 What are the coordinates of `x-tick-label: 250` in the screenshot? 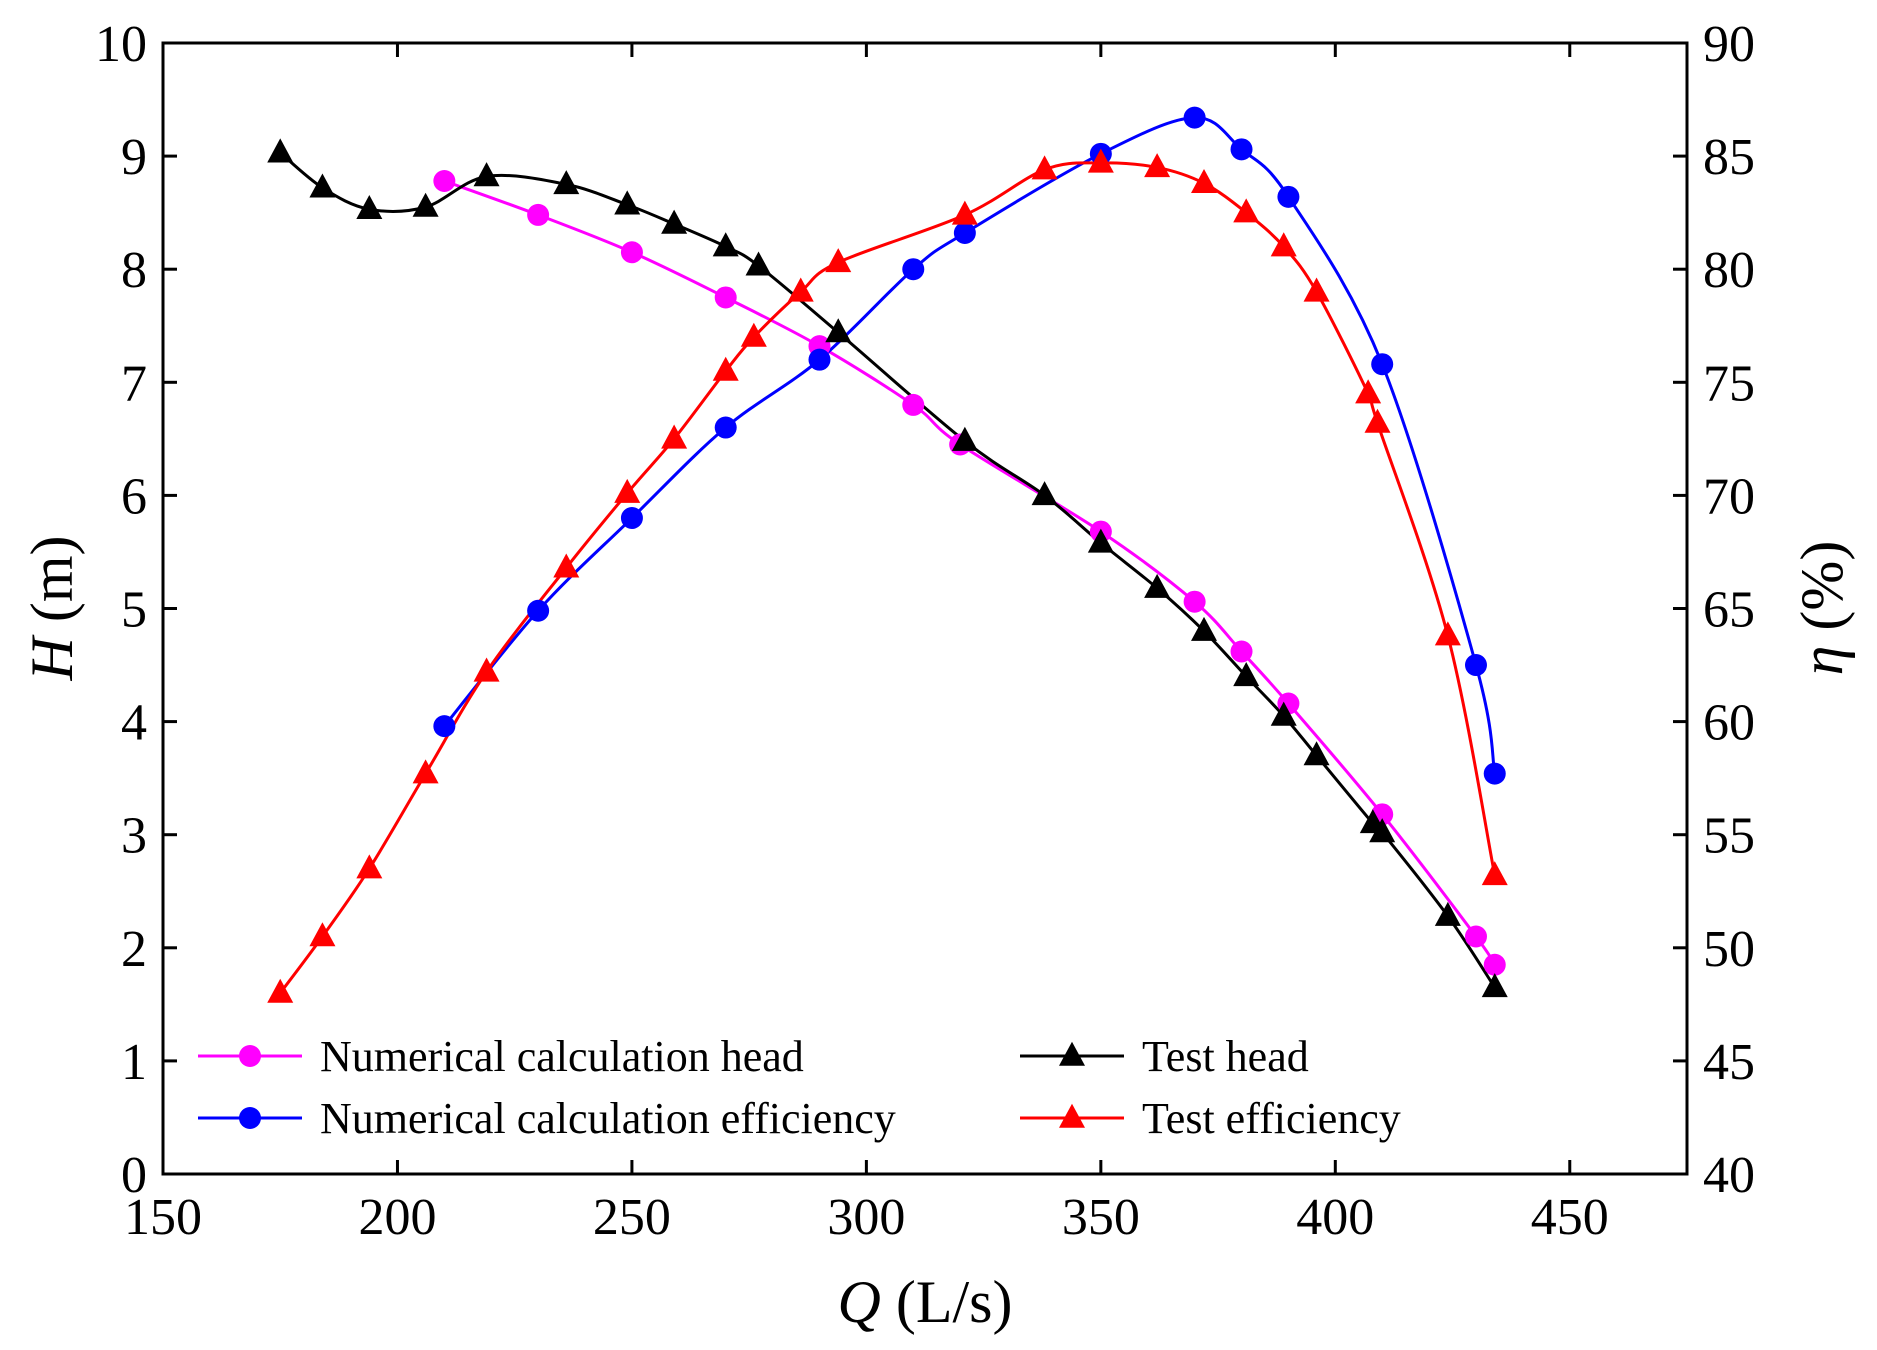 It's located at (632, 1217).